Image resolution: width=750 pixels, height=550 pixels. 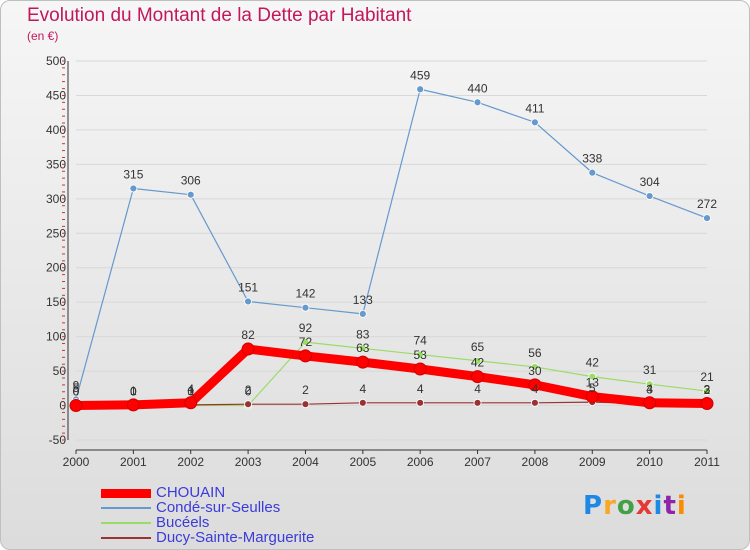 What do you see at coordinates (635, 506) in the screenshot?
I see `proxiti-logo: Proxiti` at bounding box center [635, 506].